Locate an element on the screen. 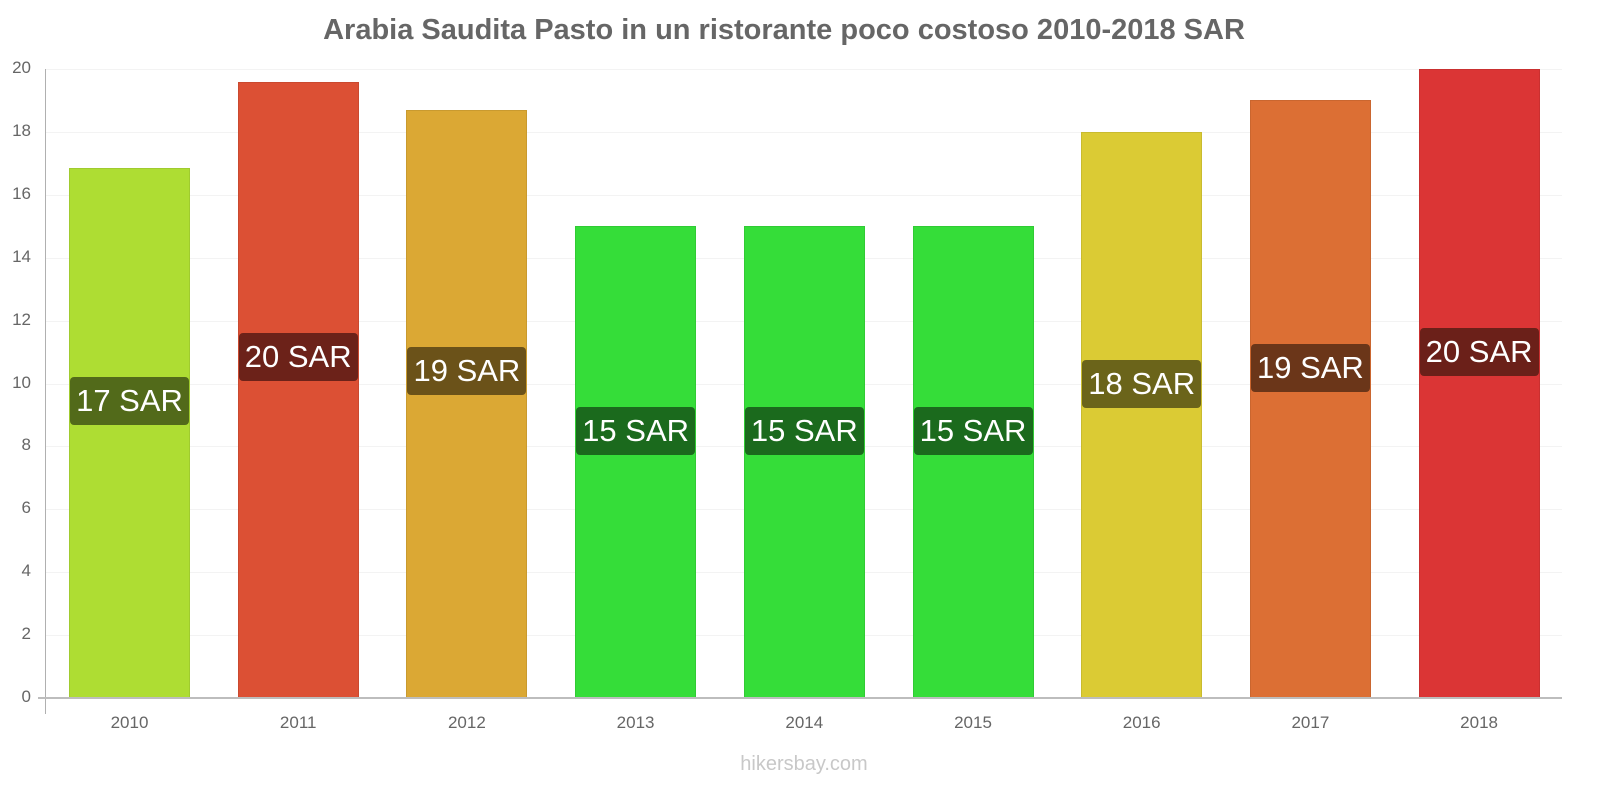 The height and width of the screenshot is (800, 1600). bar-2010 is located at coordinates (129, 433).